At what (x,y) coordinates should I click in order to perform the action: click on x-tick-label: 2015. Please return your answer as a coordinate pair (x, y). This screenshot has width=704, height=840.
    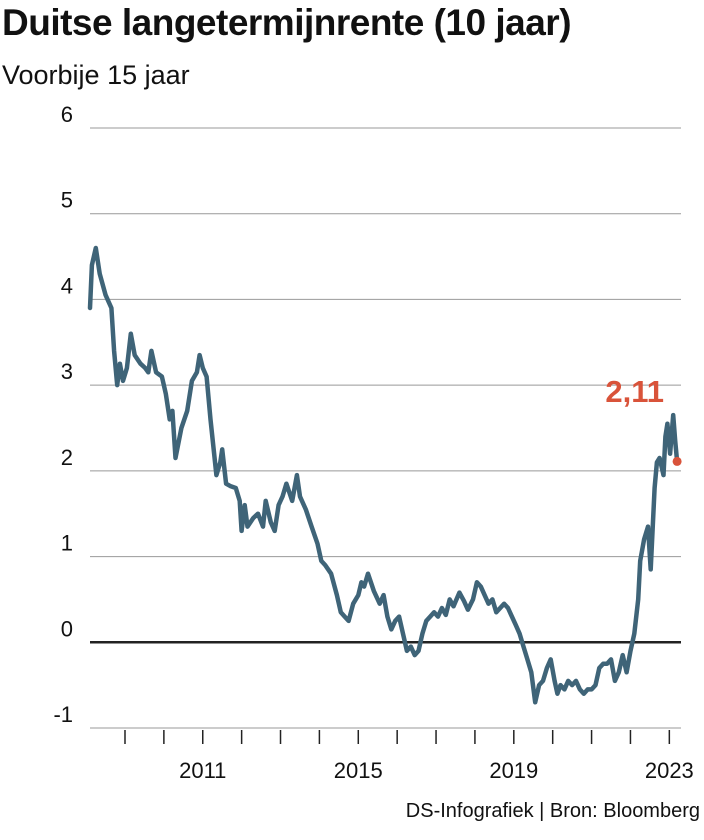
    Looking at the image, I should click on (358, 770).